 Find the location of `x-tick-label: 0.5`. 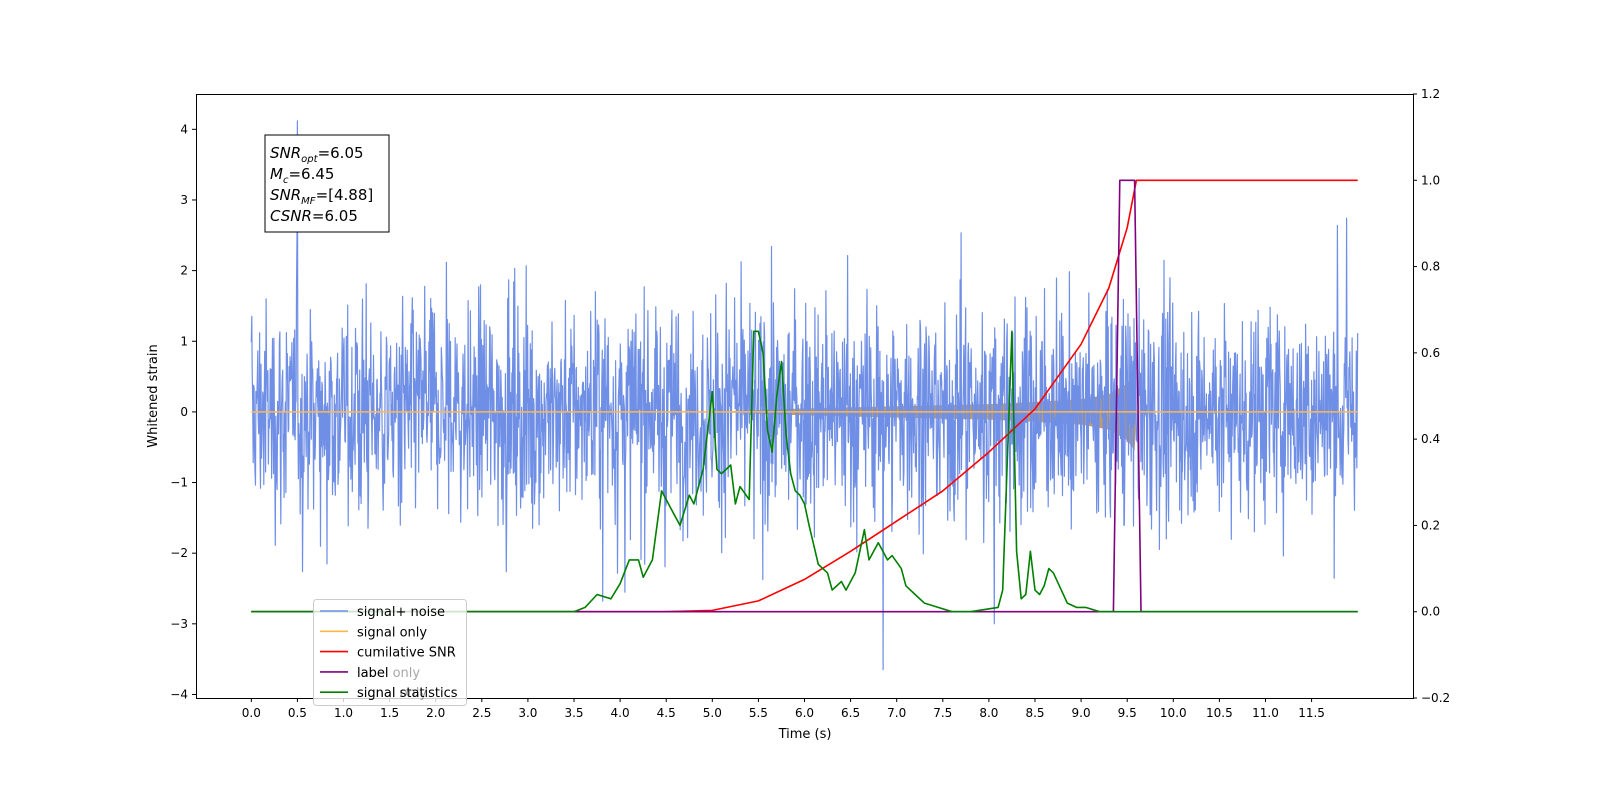

x-tick-label: 0.5 is located at coordinates (297, 713).